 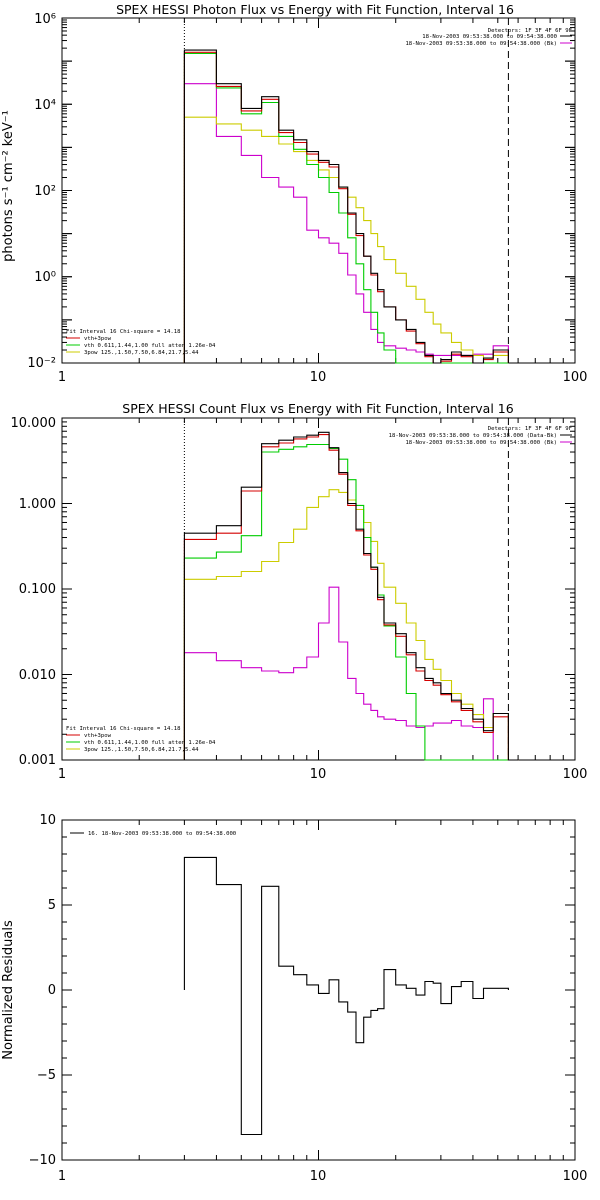 What do you see at coordinates (45, 19) in the screenshot?
I see `photon-ytick-label: 10⁶` at bounding box center [45, 19].